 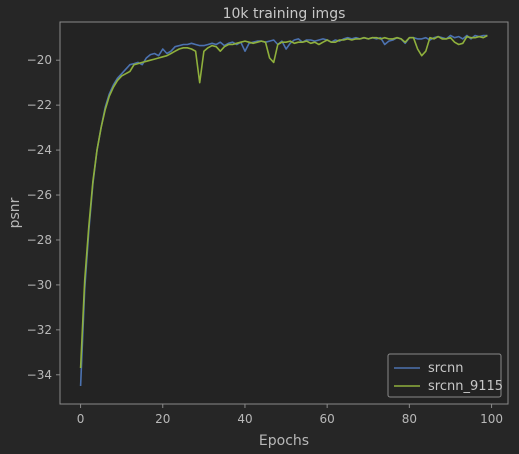 I want to click on legend: srcnn srcnn_9115, so click(x=445, y=375).